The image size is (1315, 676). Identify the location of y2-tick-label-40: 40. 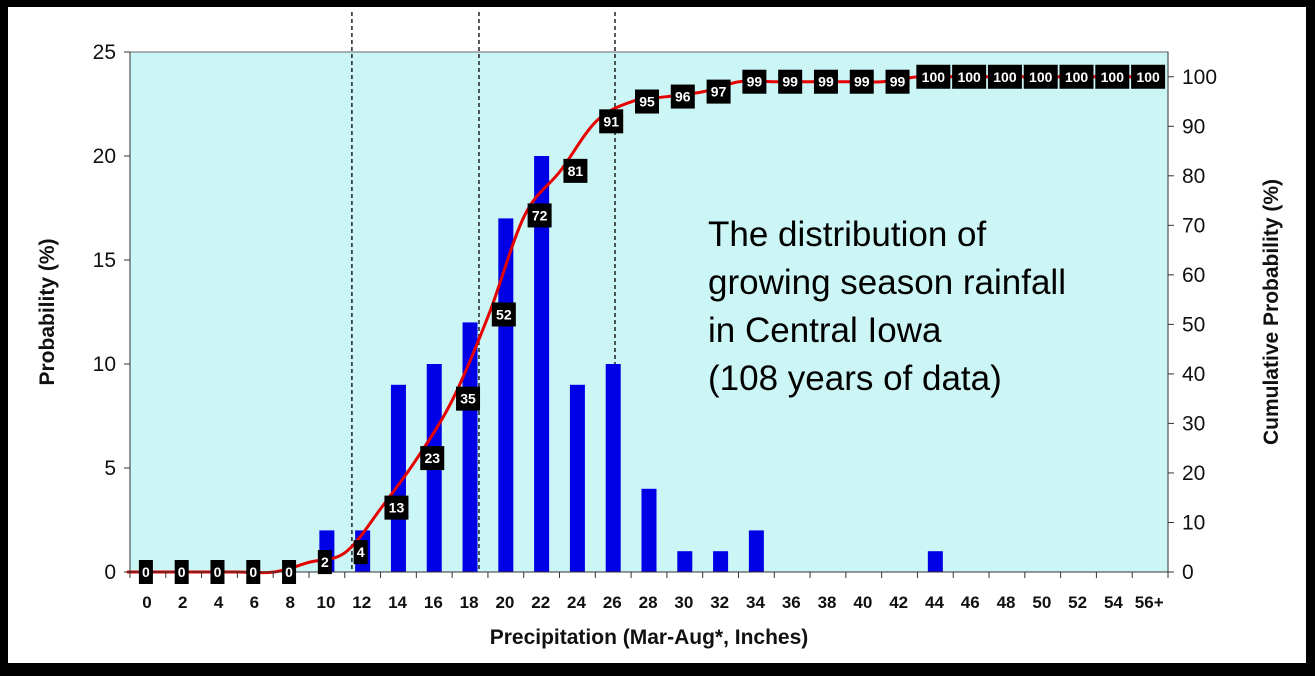
(1193, 374).